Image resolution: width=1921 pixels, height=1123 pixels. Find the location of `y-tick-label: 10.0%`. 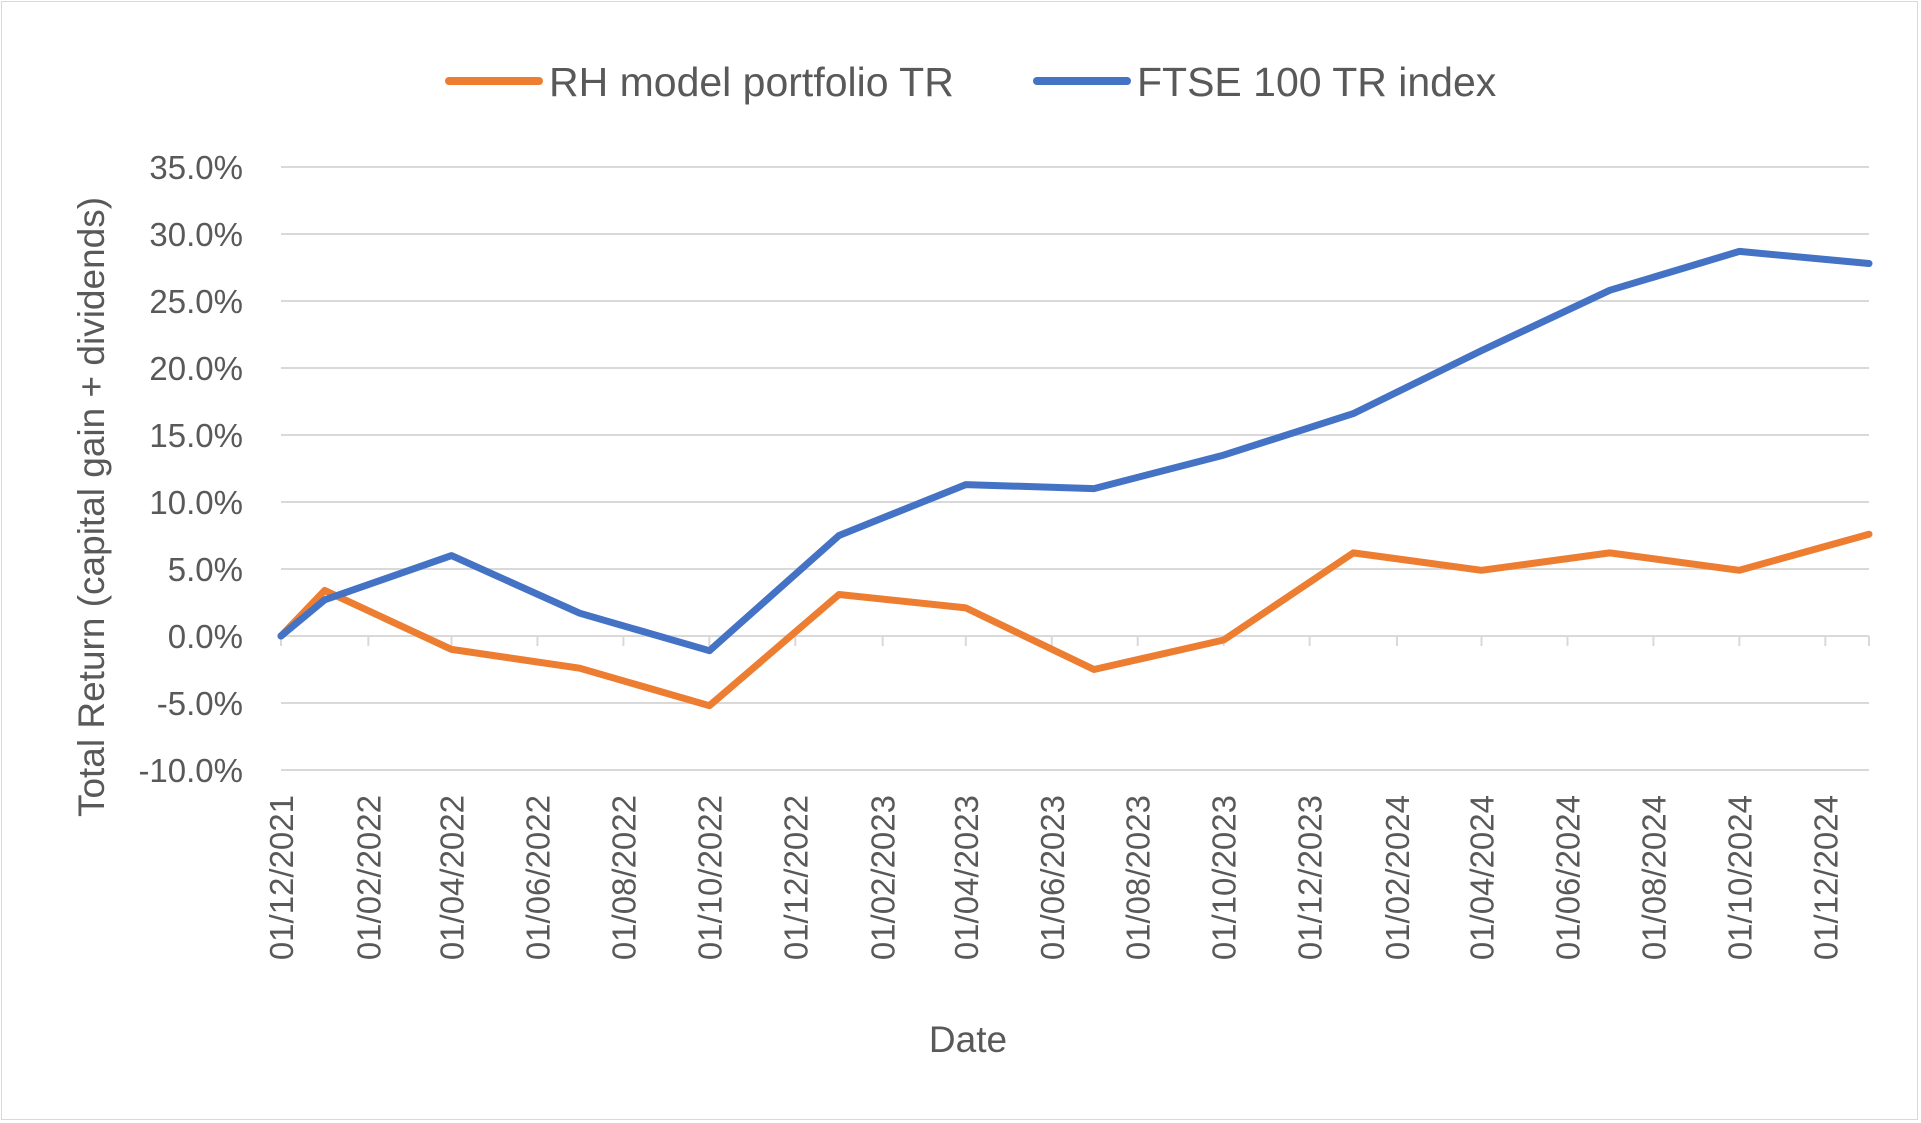

y-tick-label: 10.0% is located at coordinates (196, 502).